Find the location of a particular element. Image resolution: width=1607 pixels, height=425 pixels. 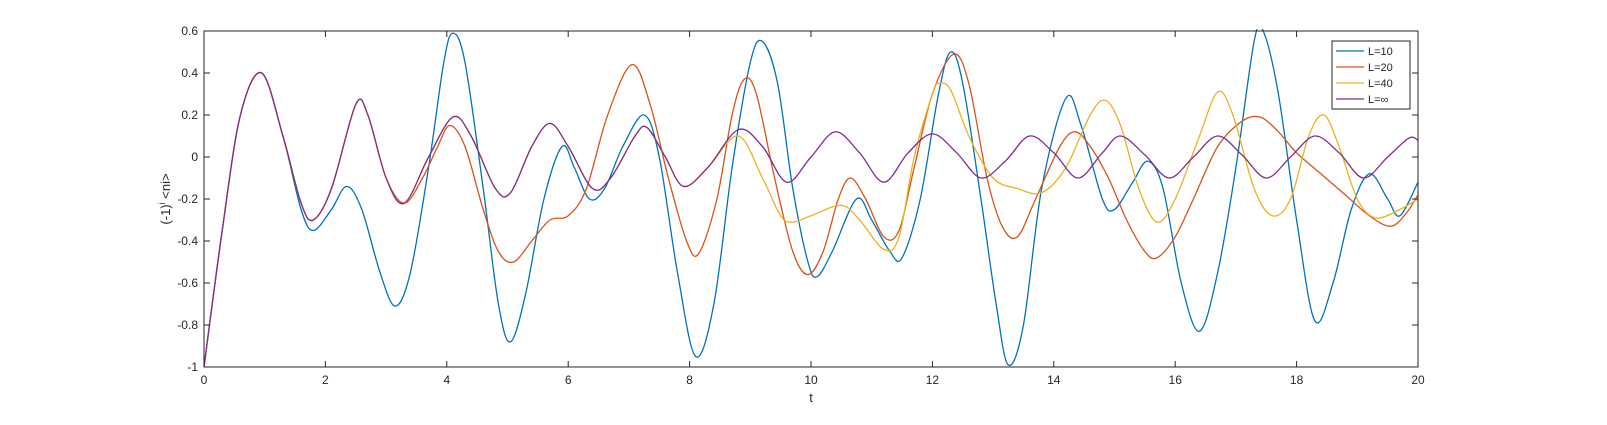

legend-entry-label: L=∞ is located at coordinates (1378, 100).